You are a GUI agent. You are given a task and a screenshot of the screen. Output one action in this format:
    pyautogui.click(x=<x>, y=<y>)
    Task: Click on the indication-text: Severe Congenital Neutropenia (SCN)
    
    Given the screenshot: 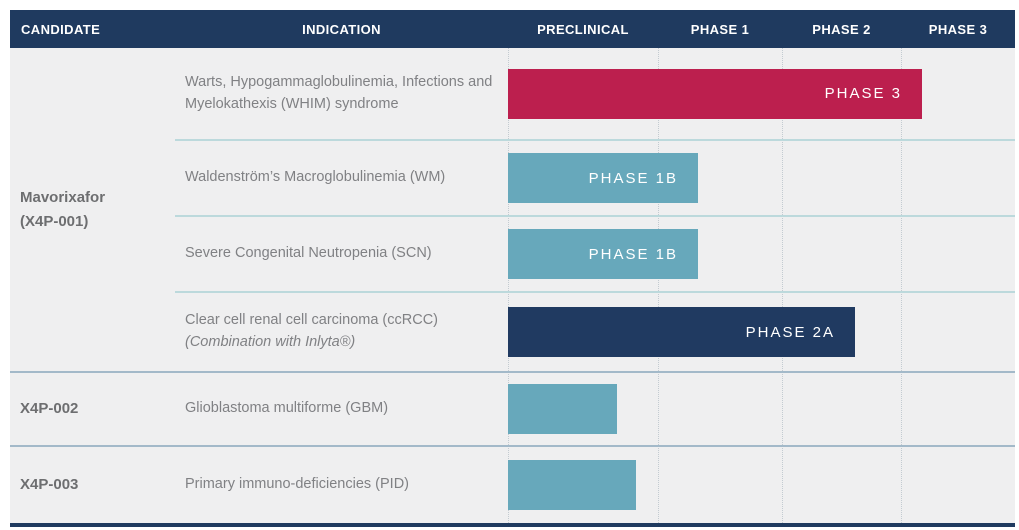 What is the action you would take?
    pyautogui.click(x=341, y=254)
    